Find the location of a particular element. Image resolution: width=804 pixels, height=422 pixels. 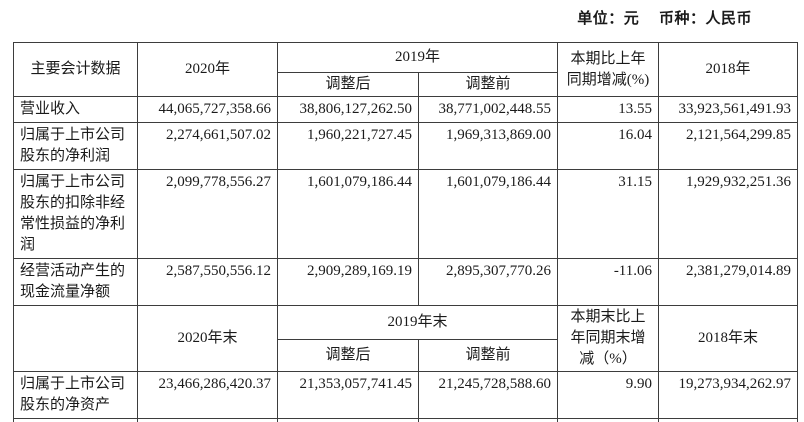

cell-2018: 2,381,279,014.89 is located at coordinates (728, 282).